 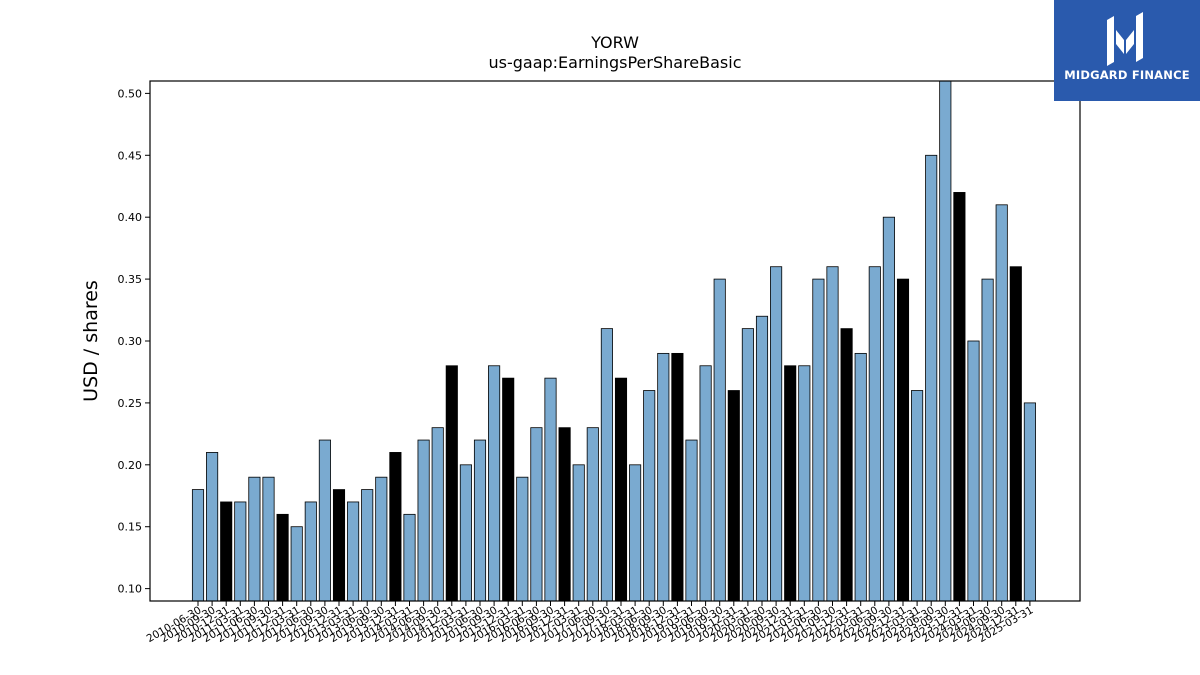 I want to click on y-tick-label: 0.50, so click(x=130, y=93).